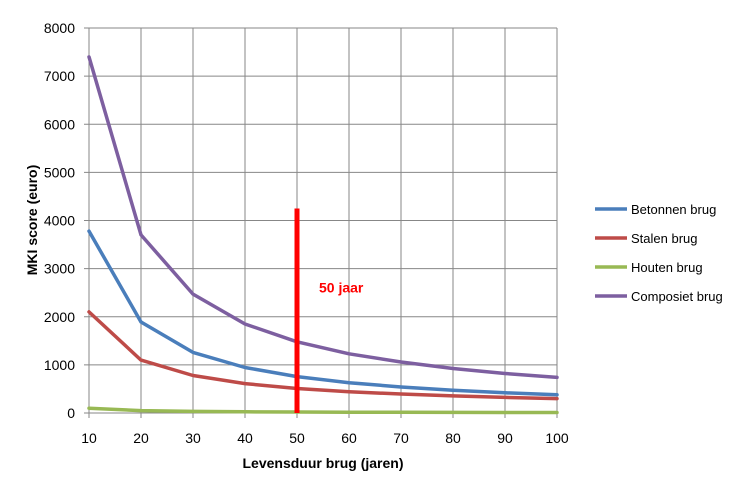  Describe the element at coordinates (329, 310) in the screenshot. I see `annotation: 50 jaar` at that location.